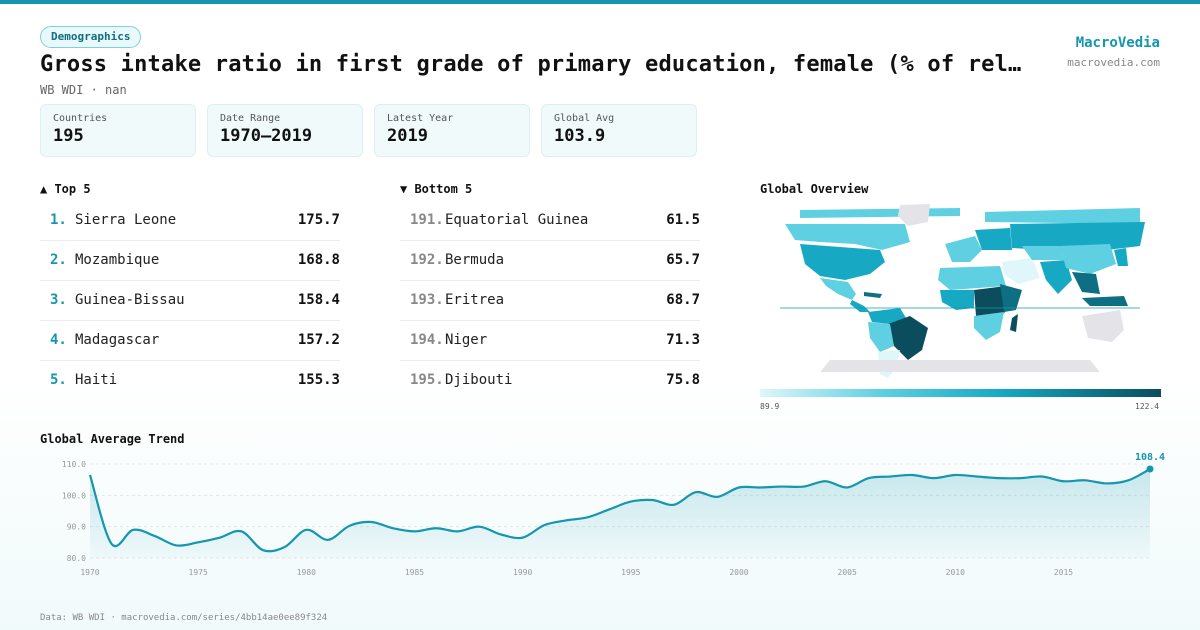 This screenshot has height=630, width=1200. What do you see at coordinates (963, 249) in the screenshot?
I see `map-region-europe-west` at bounding box center [963, 249].